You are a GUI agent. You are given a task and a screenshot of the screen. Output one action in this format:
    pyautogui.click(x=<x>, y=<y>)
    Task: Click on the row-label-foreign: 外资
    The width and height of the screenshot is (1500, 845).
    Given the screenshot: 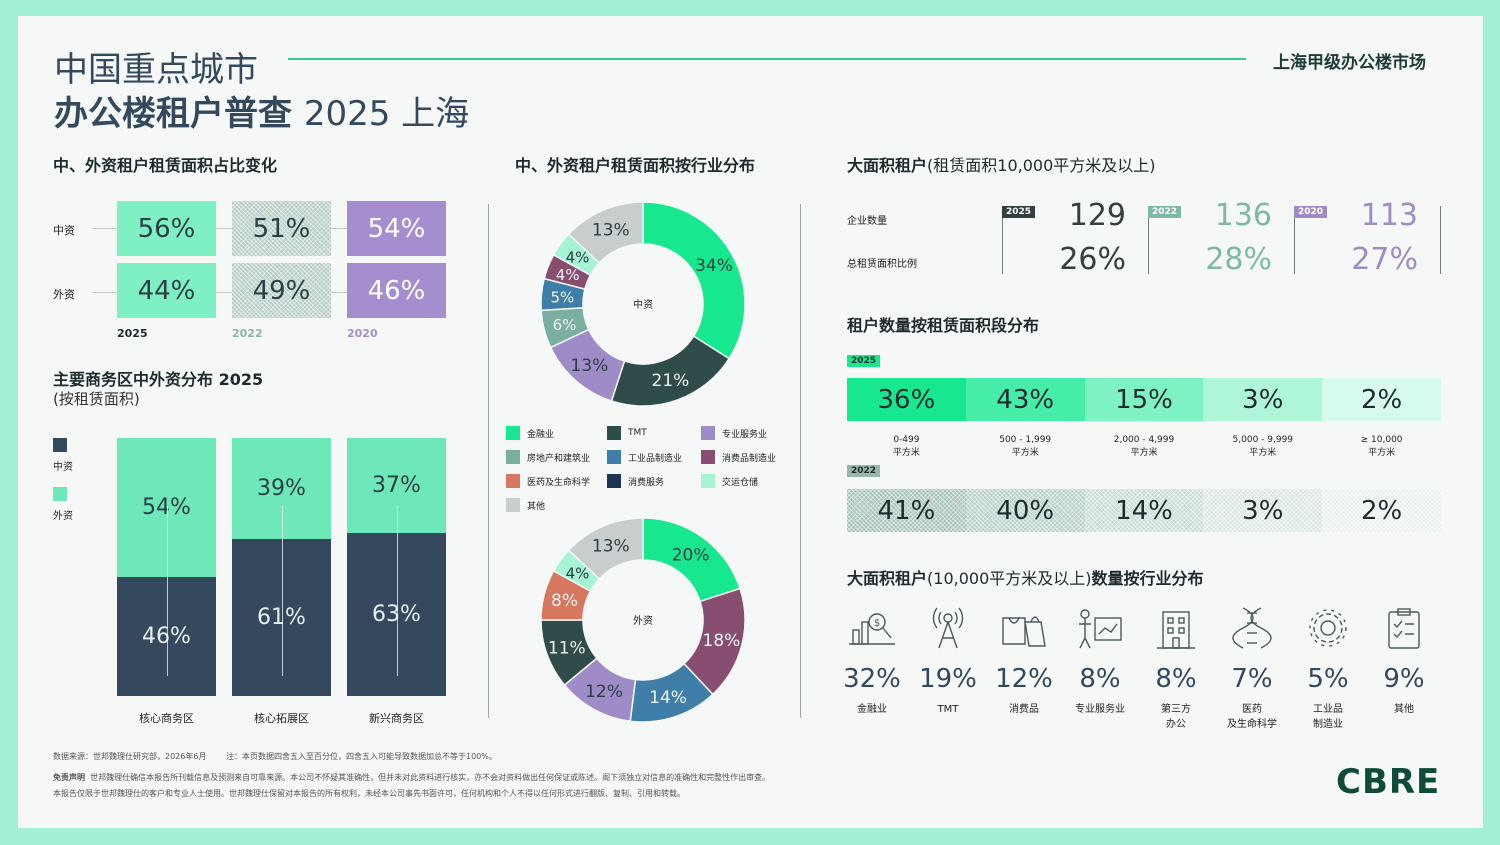 What is the action you would take?
    pyautogui.click(x=64, y=294)
    